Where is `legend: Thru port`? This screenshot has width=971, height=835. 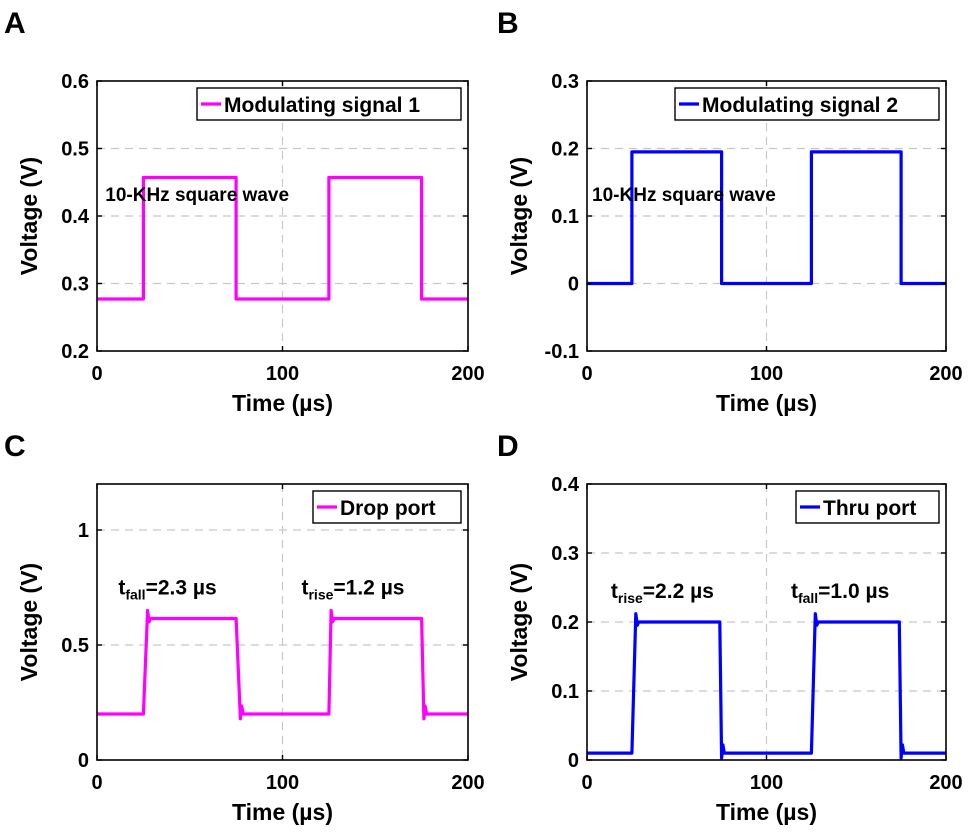 legend: Thru port is located at coordinates (867, 507).